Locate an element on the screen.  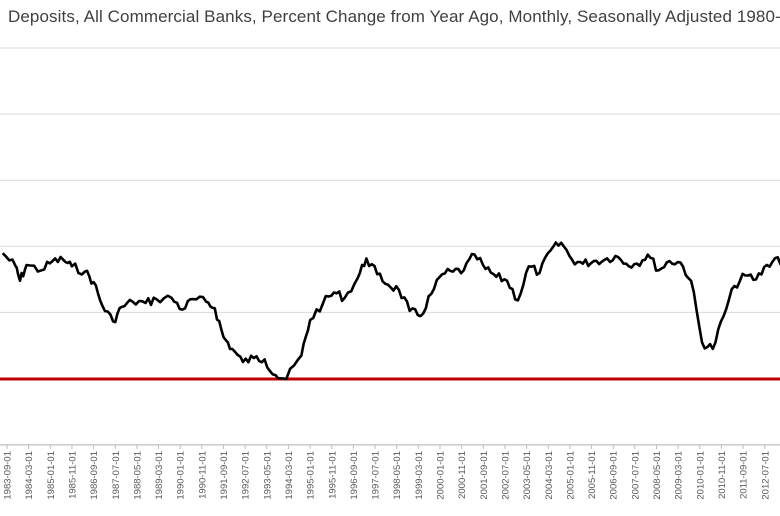
x-tick-label: 1999-03-01 is located at coordinates (419, 475).